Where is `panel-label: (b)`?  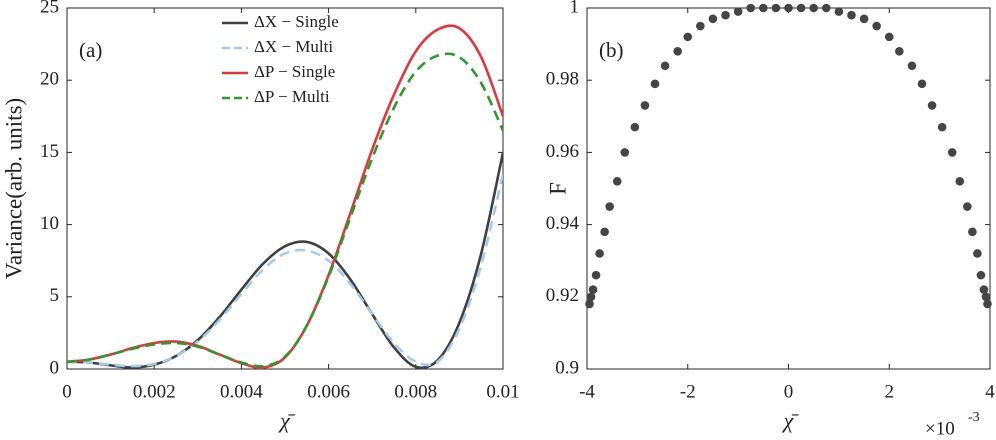
panel-label: (b) is located at coordinates (611, 50).